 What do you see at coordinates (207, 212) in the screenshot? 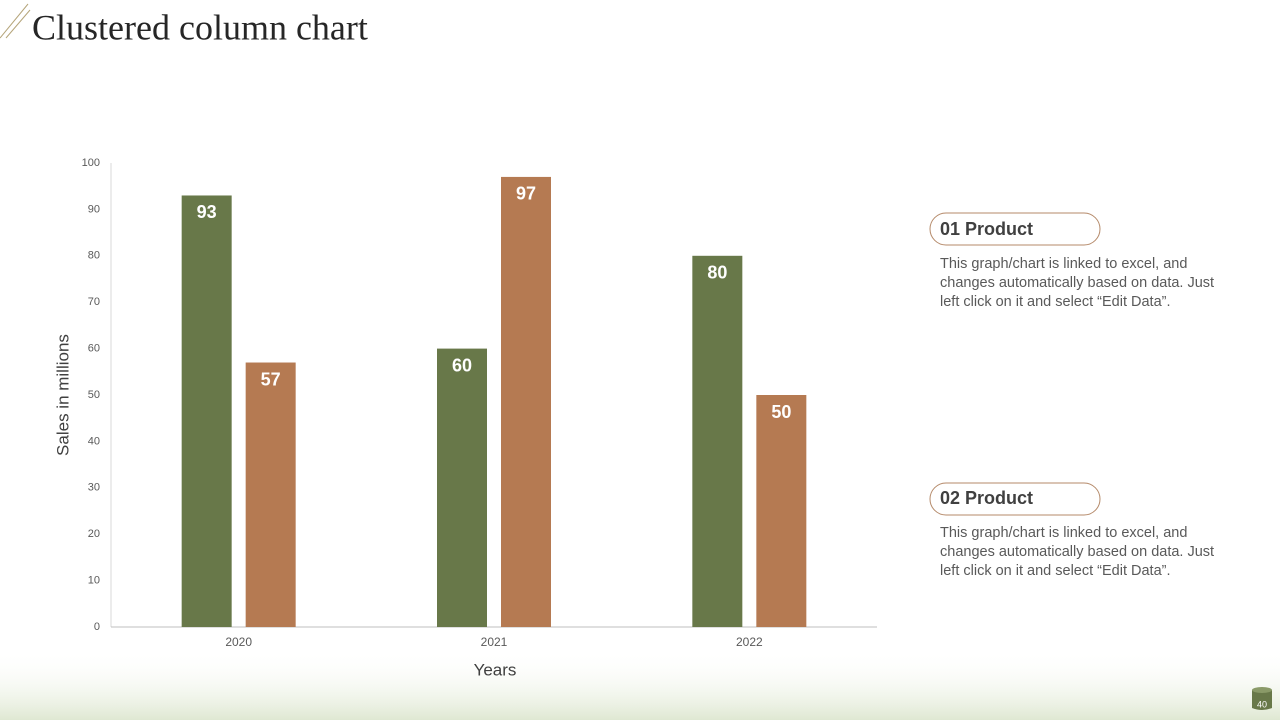
I see `data-label: 93` at bounding box center [207, 212].